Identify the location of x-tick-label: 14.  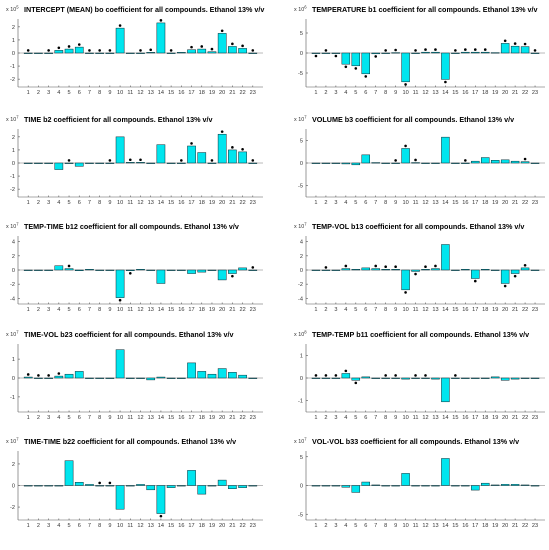
(161, 310).